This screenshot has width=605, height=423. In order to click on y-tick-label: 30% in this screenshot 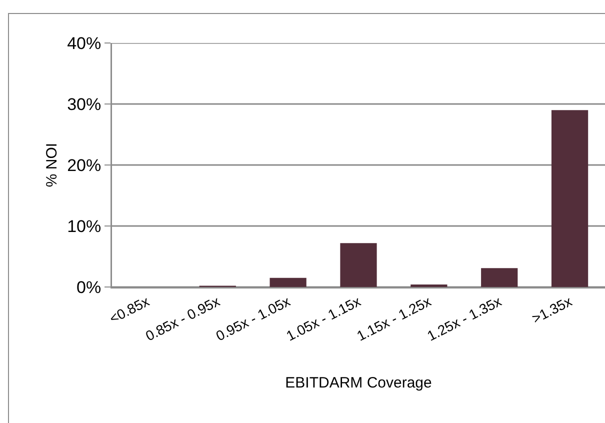, I will do `click(84, 104)`.